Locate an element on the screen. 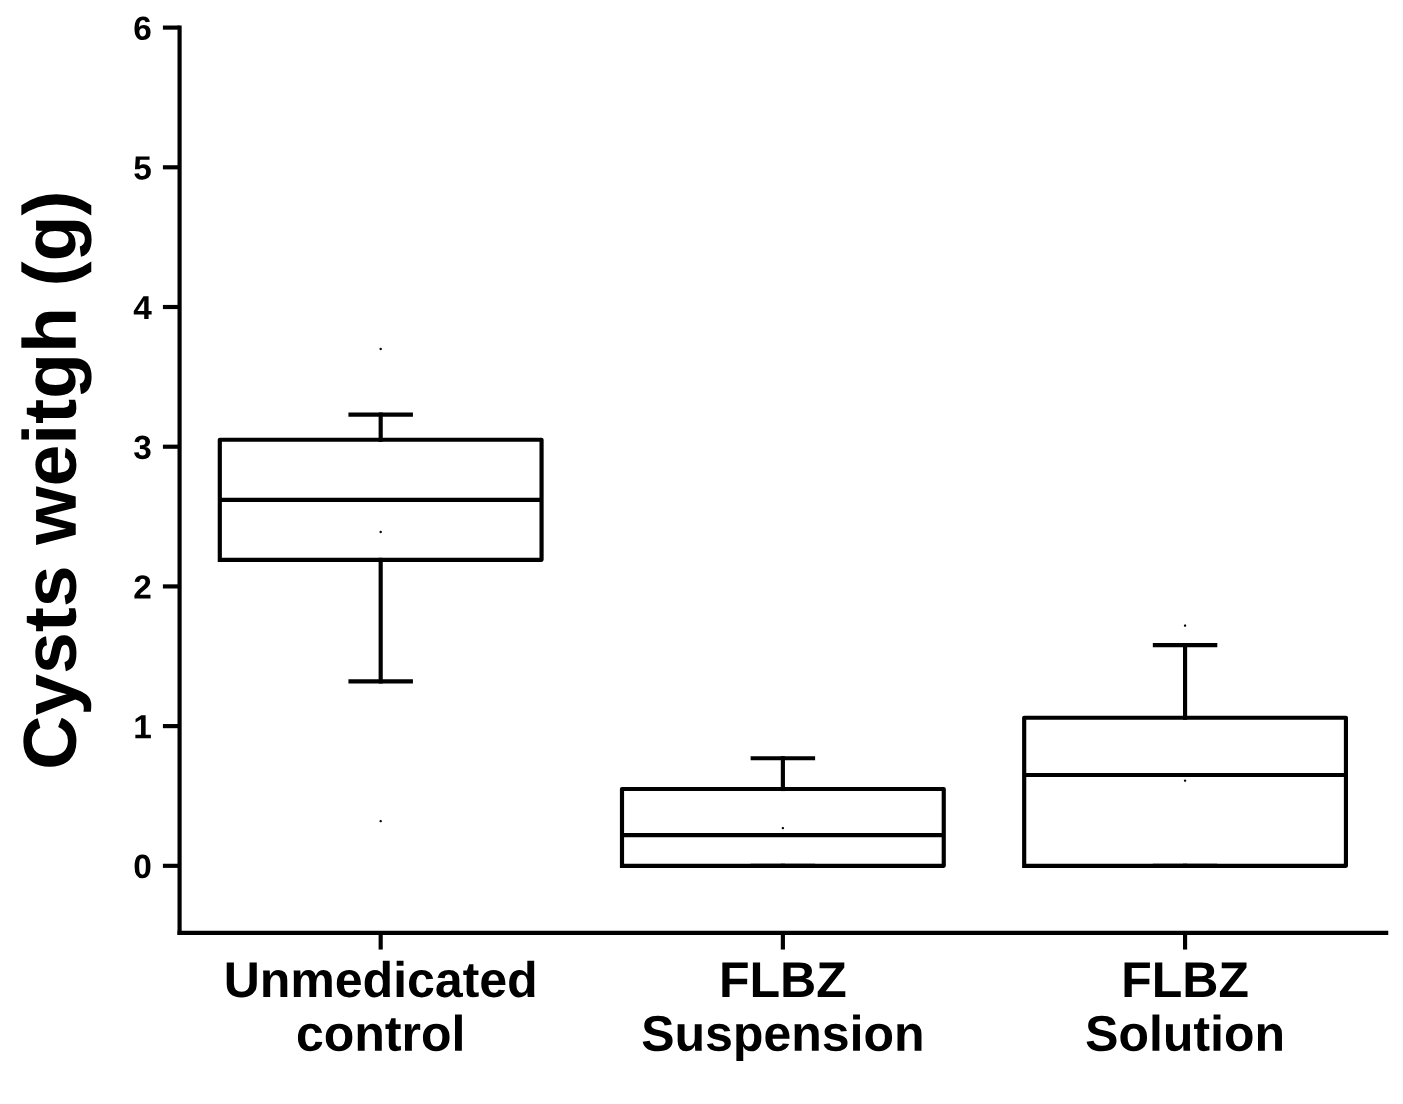  y-tick-label: 4 is located at coordinates (142, 308).